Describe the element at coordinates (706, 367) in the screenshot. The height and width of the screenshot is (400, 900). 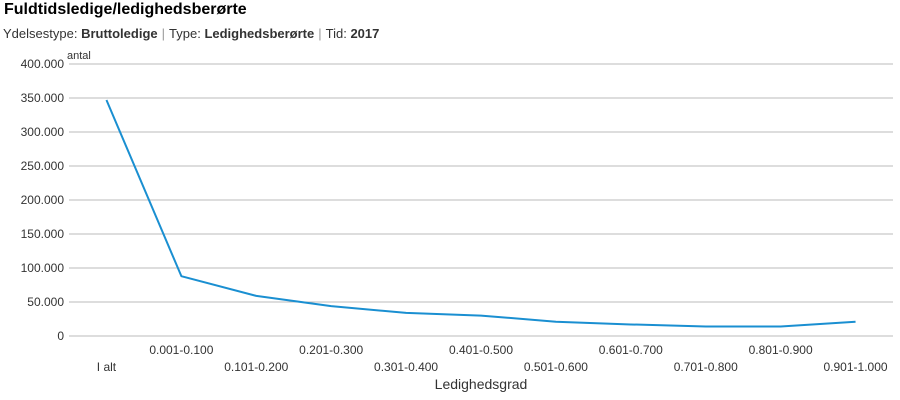
I see `x-tick-label: 0.701-0.800` at that location.